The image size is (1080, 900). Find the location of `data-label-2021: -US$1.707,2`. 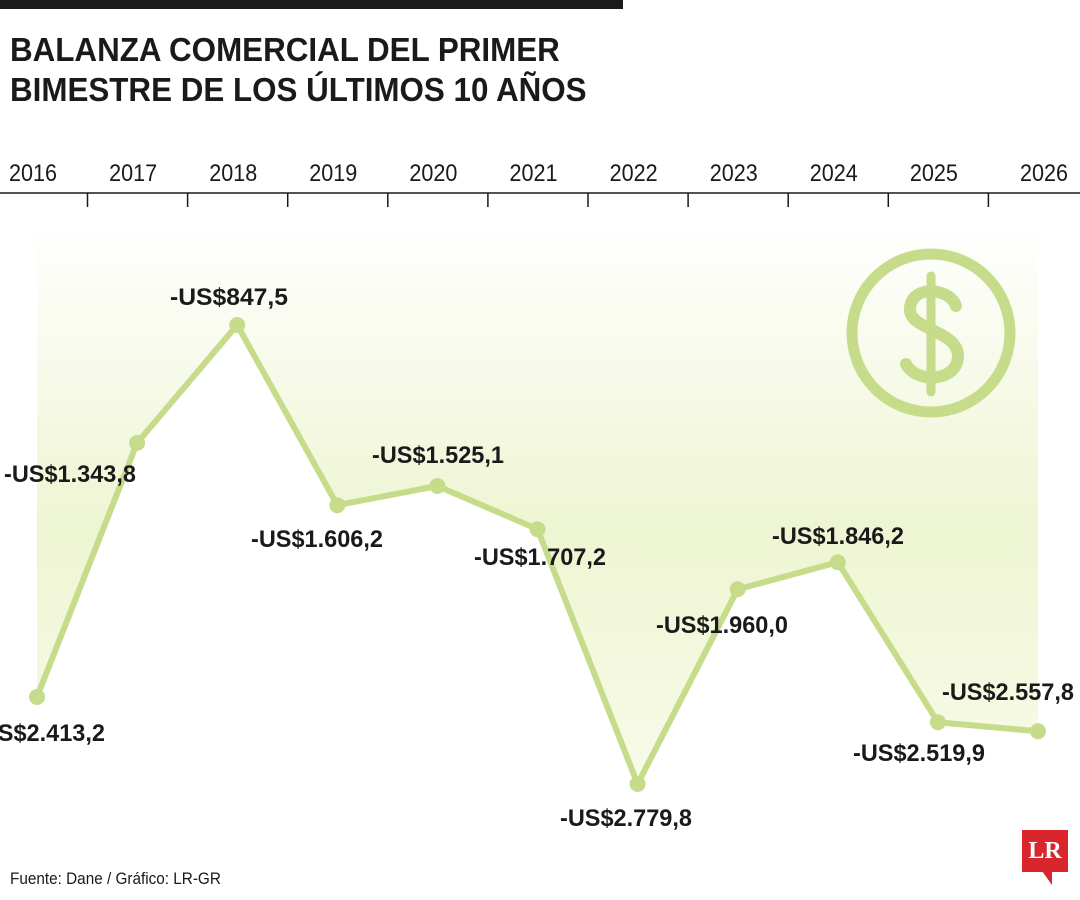

data-label-2021: -US$1.707,2 is located at coordinates (540, 557).